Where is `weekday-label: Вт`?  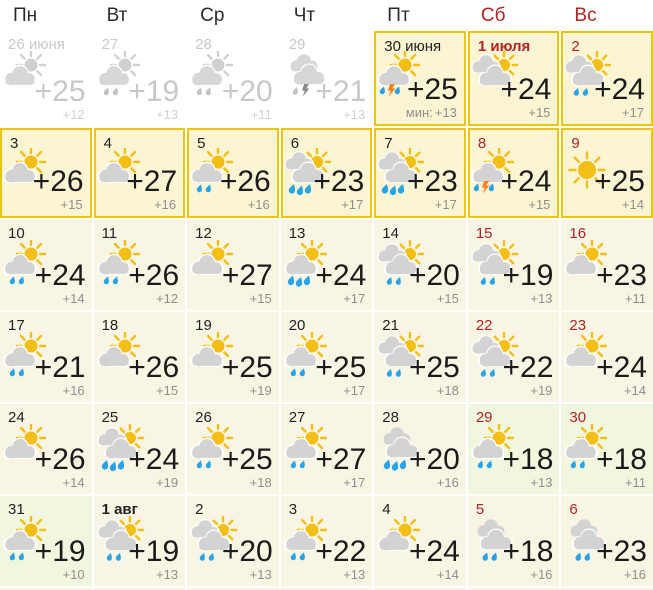
weekday-label: Вт is located at coordinates (117, 15).